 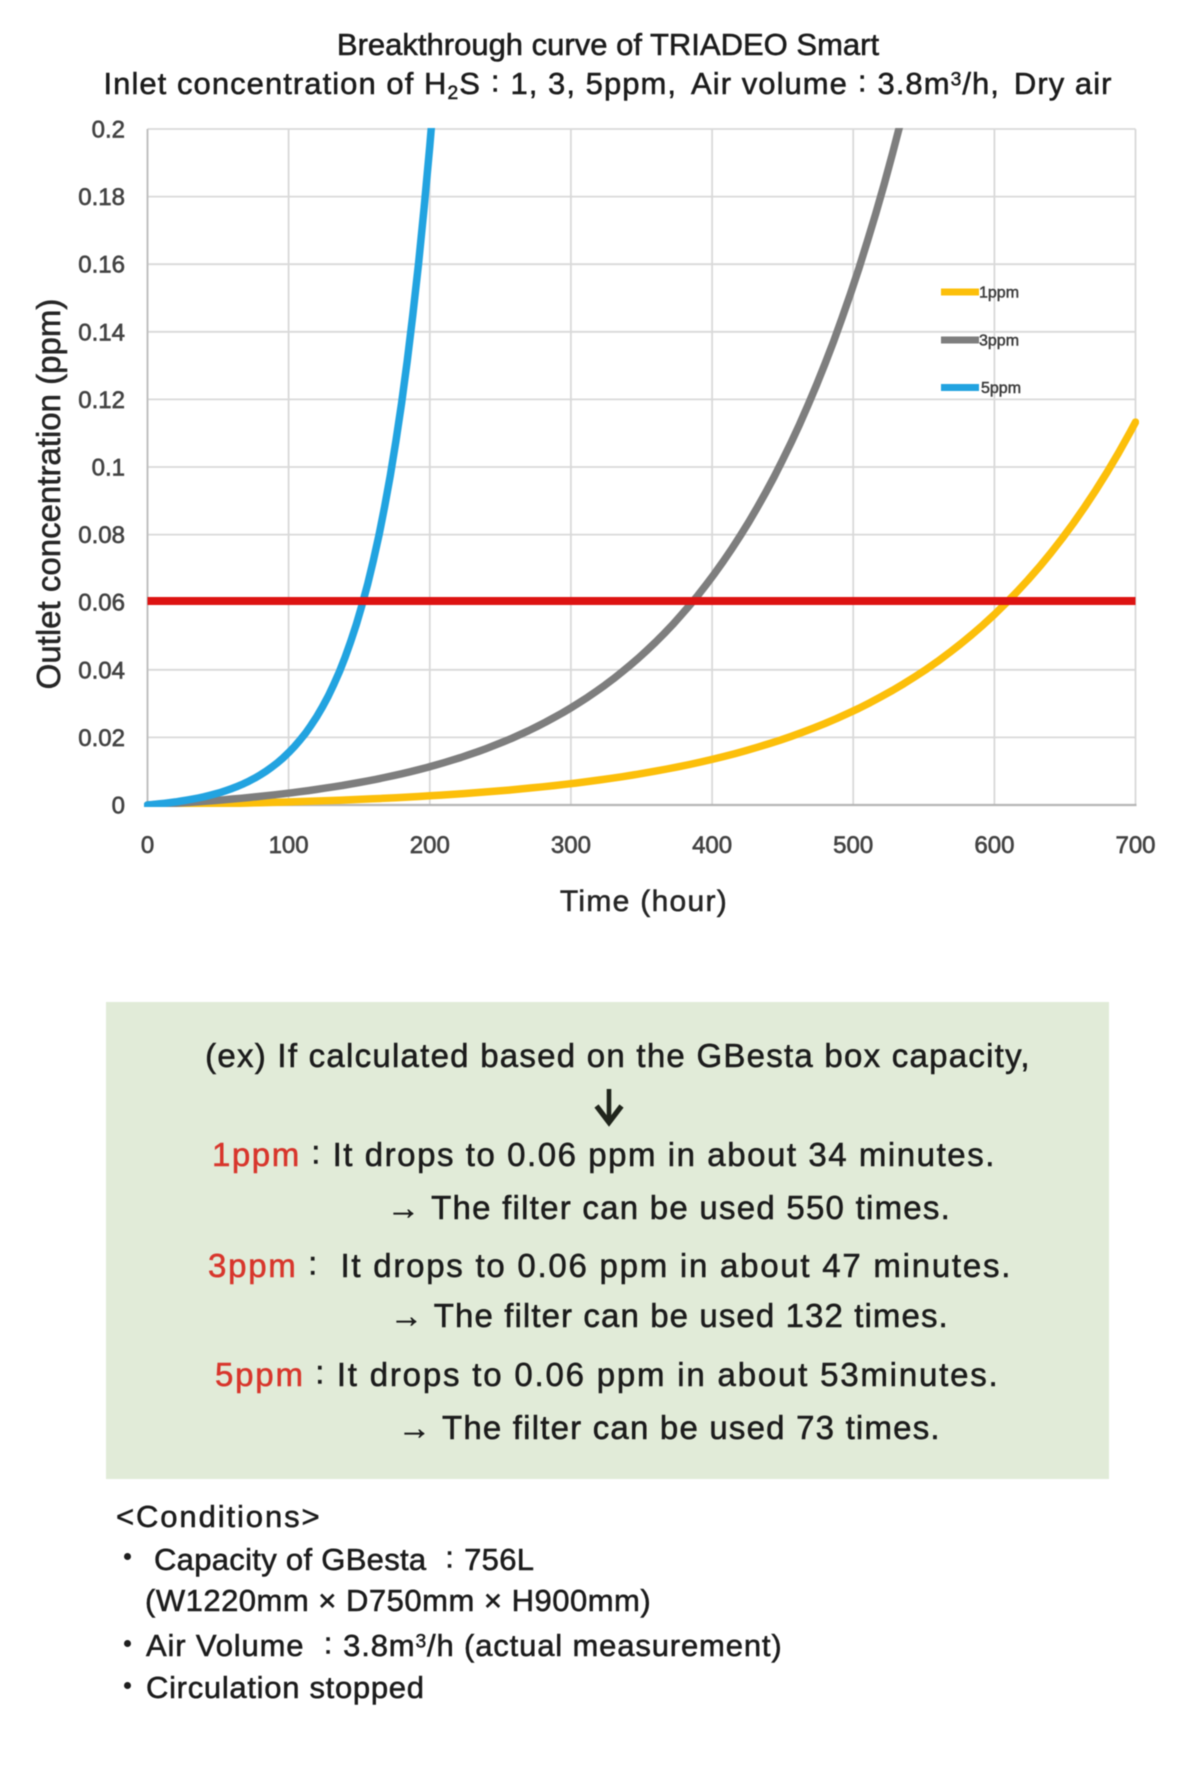 I want to click on svg-text: 5ppm, so click(x=1001, y=388).